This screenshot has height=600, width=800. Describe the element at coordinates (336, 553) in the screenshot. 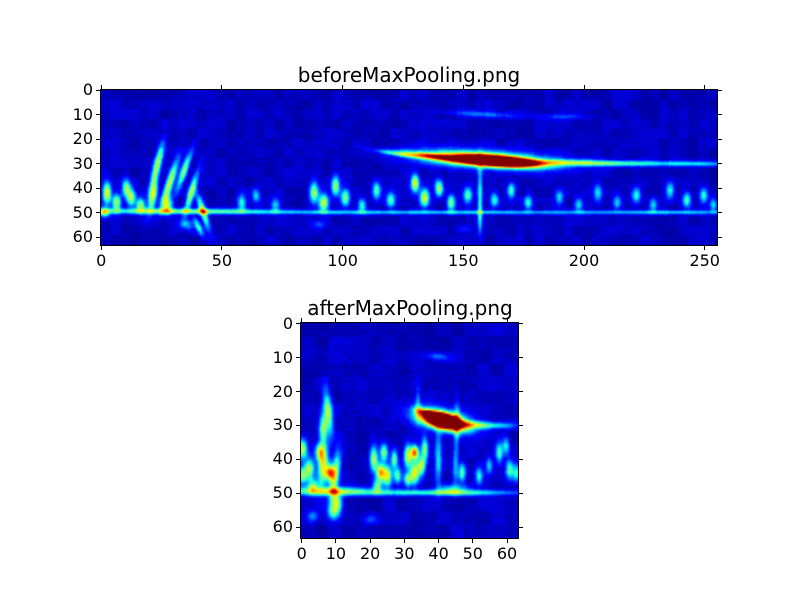

I see `x-tick-label: 10` at that location.